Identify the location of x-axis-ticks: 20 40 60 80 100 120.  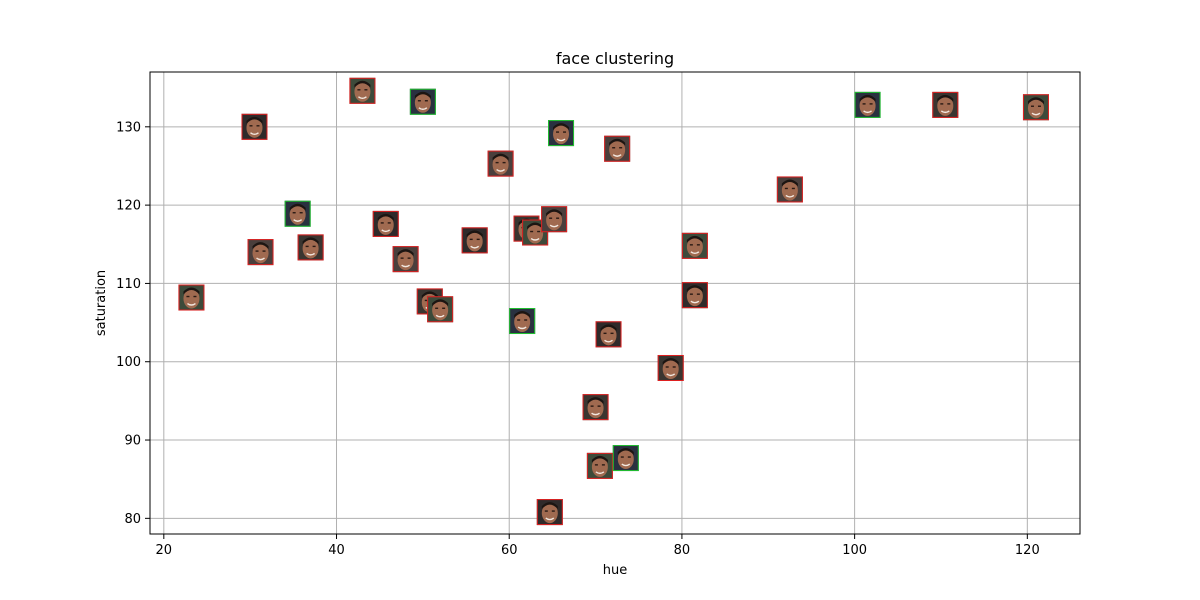
(598, 546).